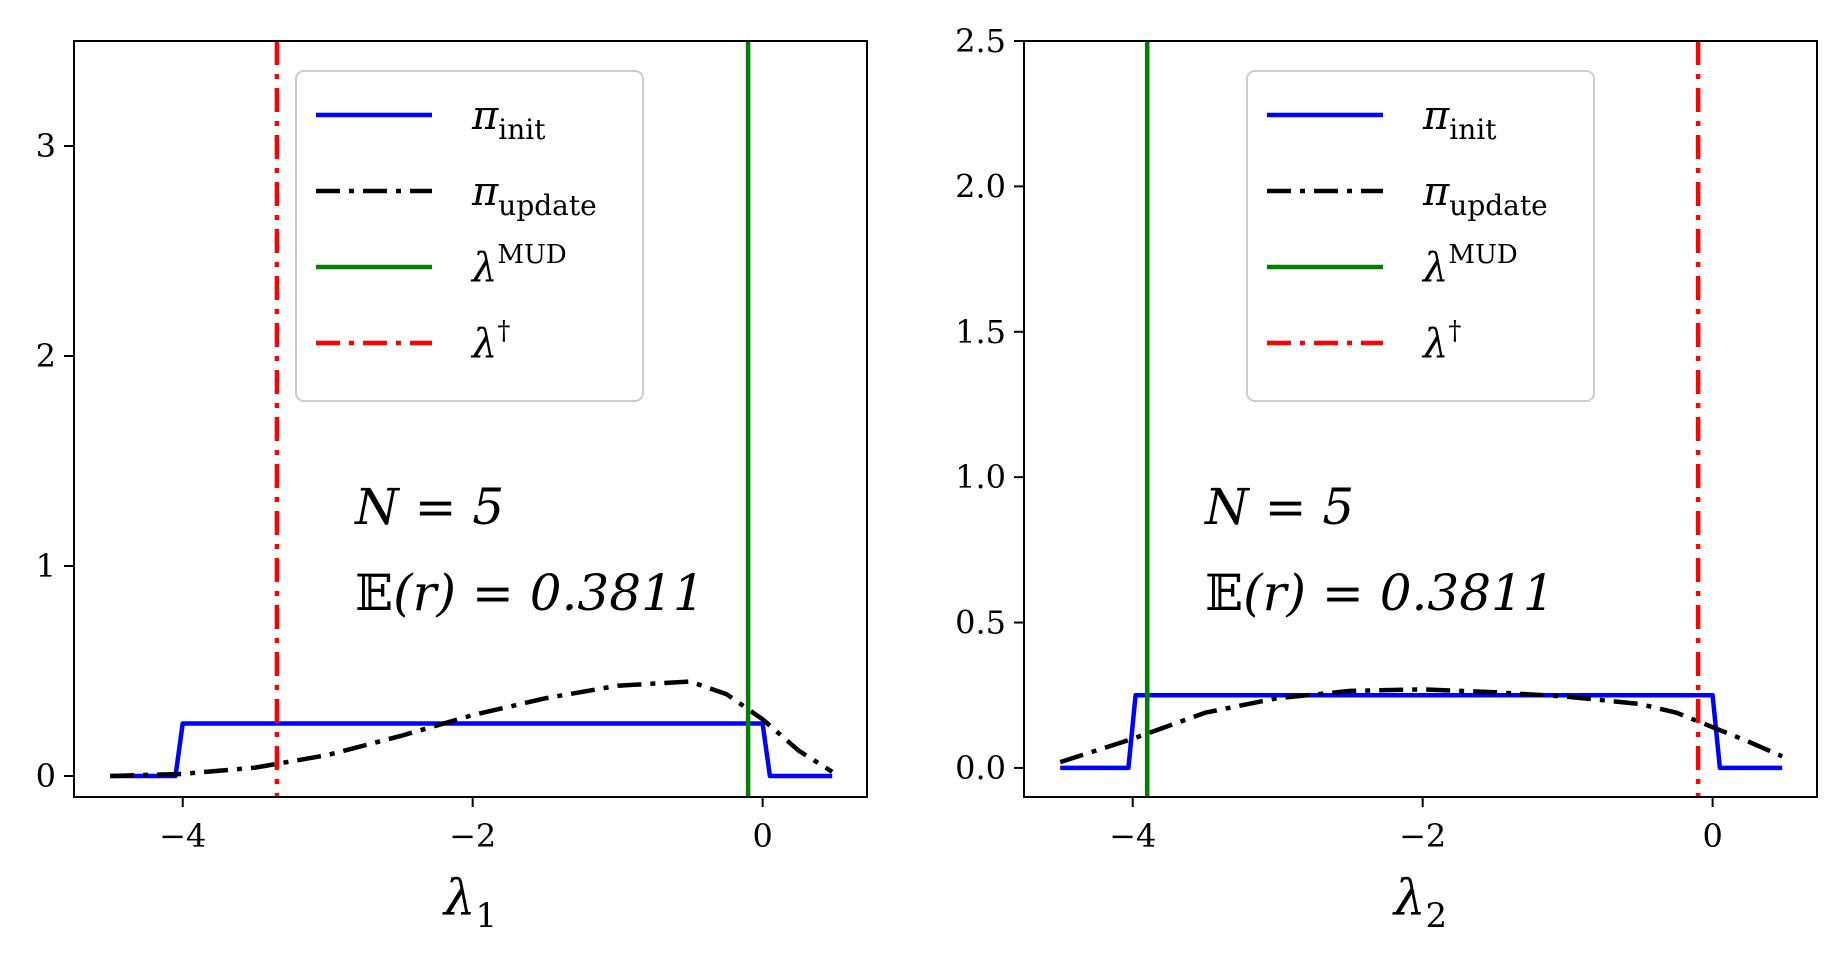 The width and height of the screenshot is (1841, 964). Describe the element at coordinates (1419, 902) in the screenshot. I see `x-axis-label: λ2` at that location.